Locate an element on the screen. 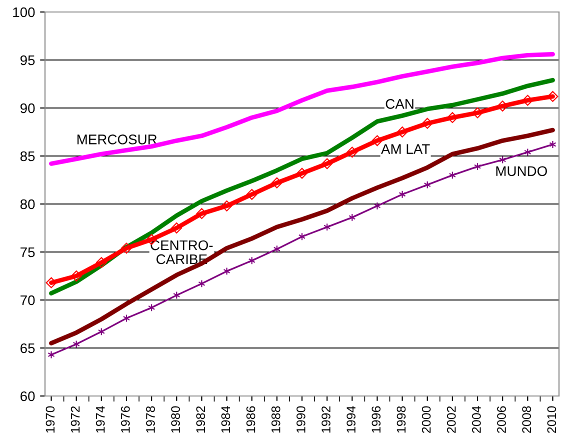 This screenshot has height=444, width=568. x-tick-label: 1986 is located at coordinates (251, 419).